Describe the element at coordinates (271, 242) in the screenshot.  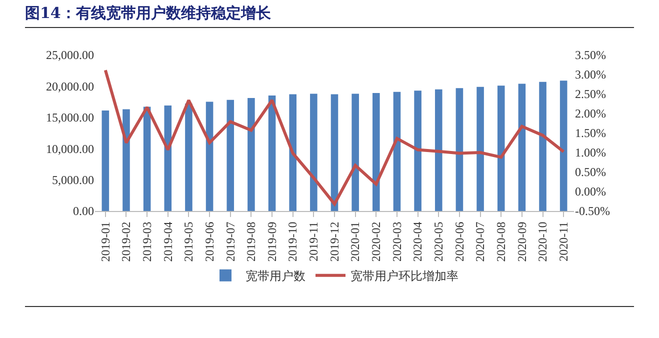
I see `x-tick-label: 2019-09` at that location.